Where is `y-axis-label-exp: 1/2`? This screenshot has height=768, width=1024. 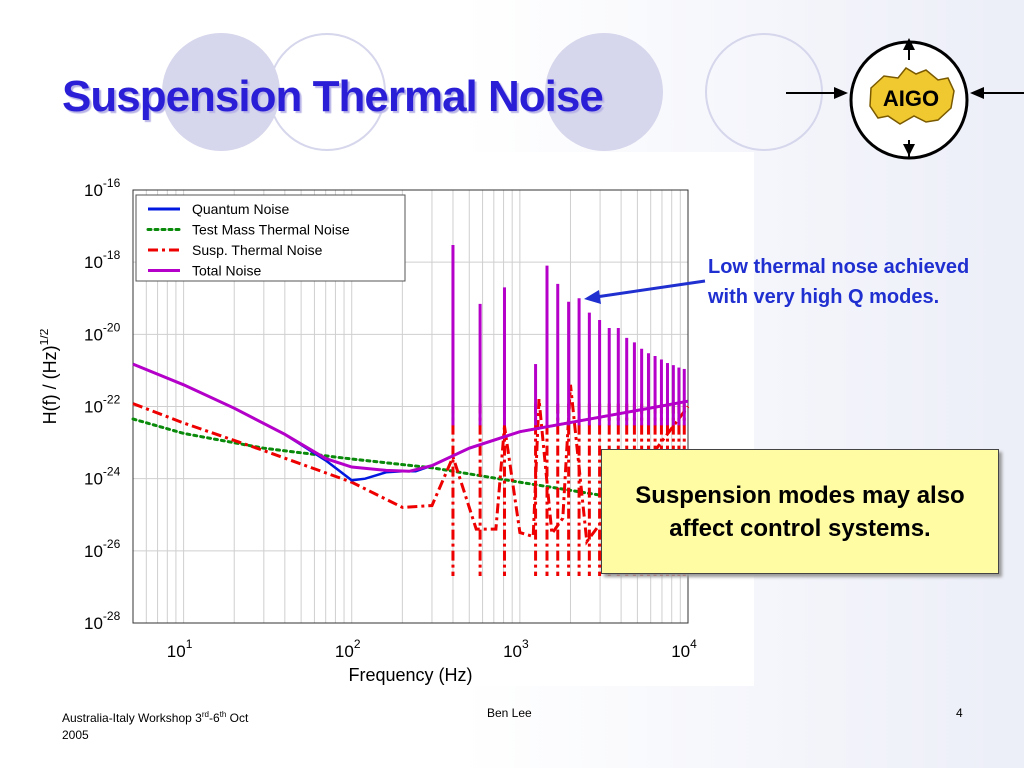 y-axis-label-exp: 1/2 is located at coordinates (45, 336).